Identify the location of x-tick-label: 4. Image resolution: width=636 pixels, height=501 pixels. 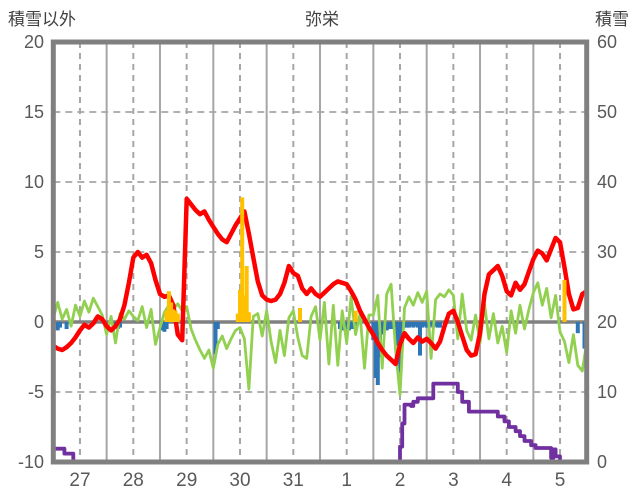
(506, 480).